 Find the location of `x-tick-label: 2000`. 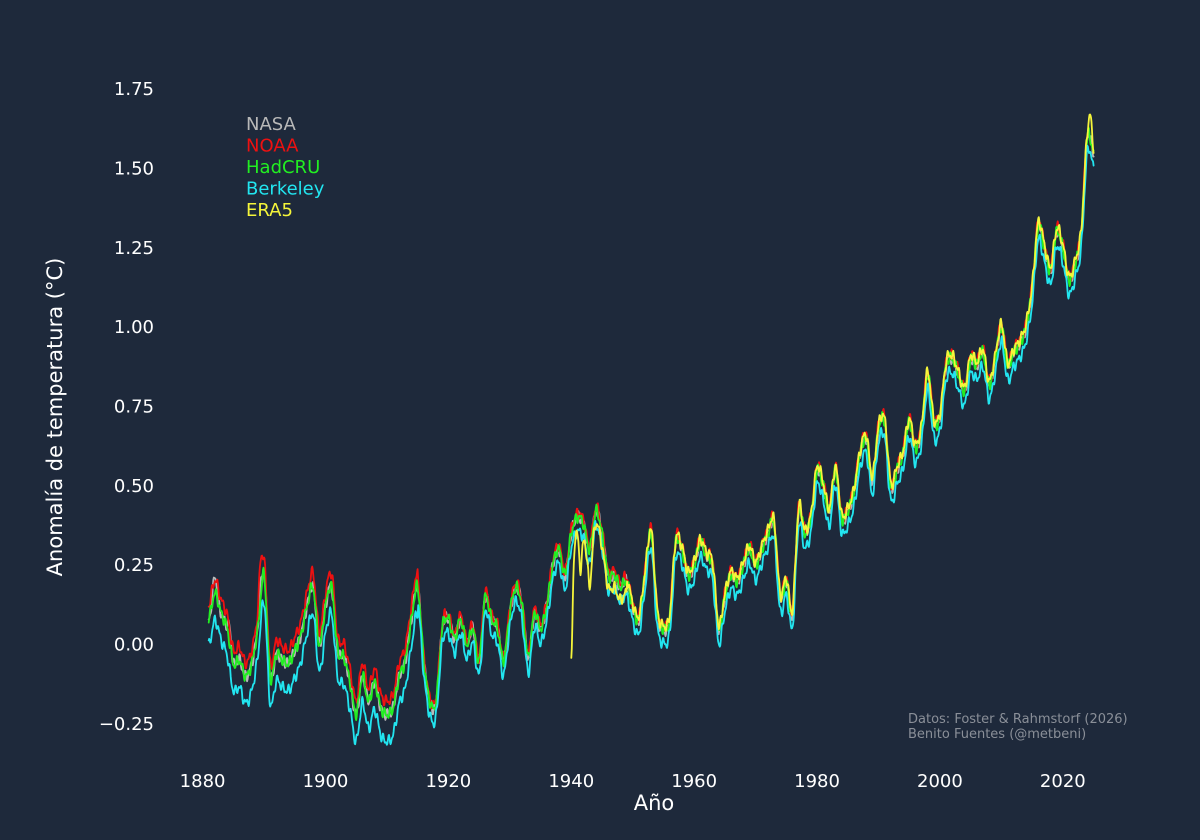

x-tick-label: 2000 is located at coordinates (940, 781).